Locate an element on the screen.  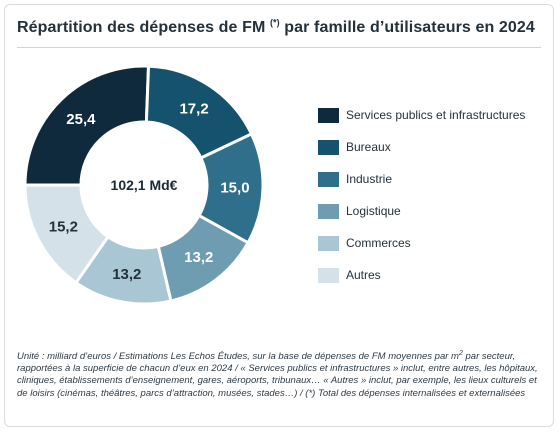
donut-slice-services-publics-et-infrastructures is located at coordinates (88, 125).